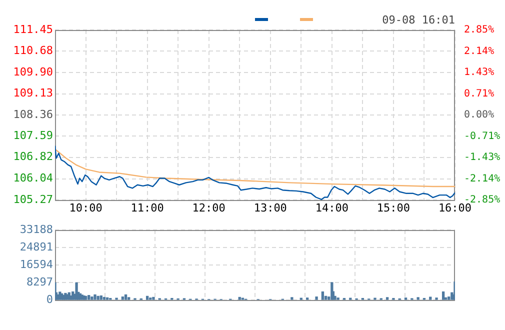 The width and height of the screenshot is (505, 330). I want to click on y-tick-label: 24891, so click(36, 247).